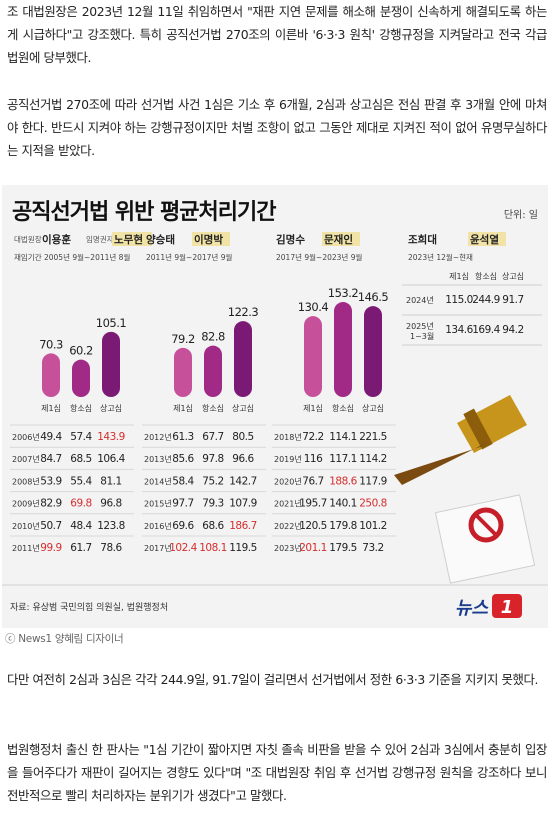  Describe the element at coordinates (478, 429) in the screenshot. I see `gavel-band` at that location.